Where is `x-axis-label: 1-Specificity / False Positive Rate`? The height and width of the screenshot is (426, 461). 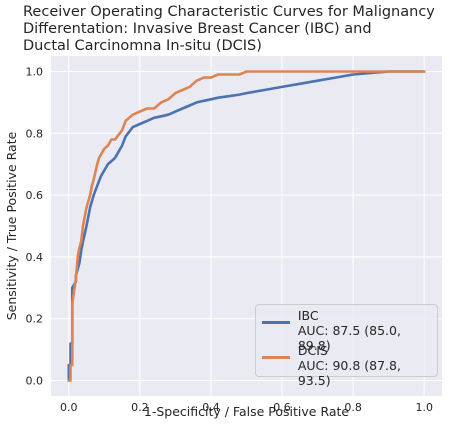
x-axis-label: 1-Specificity / False Positive Rate is located at coordinates (247, 411).